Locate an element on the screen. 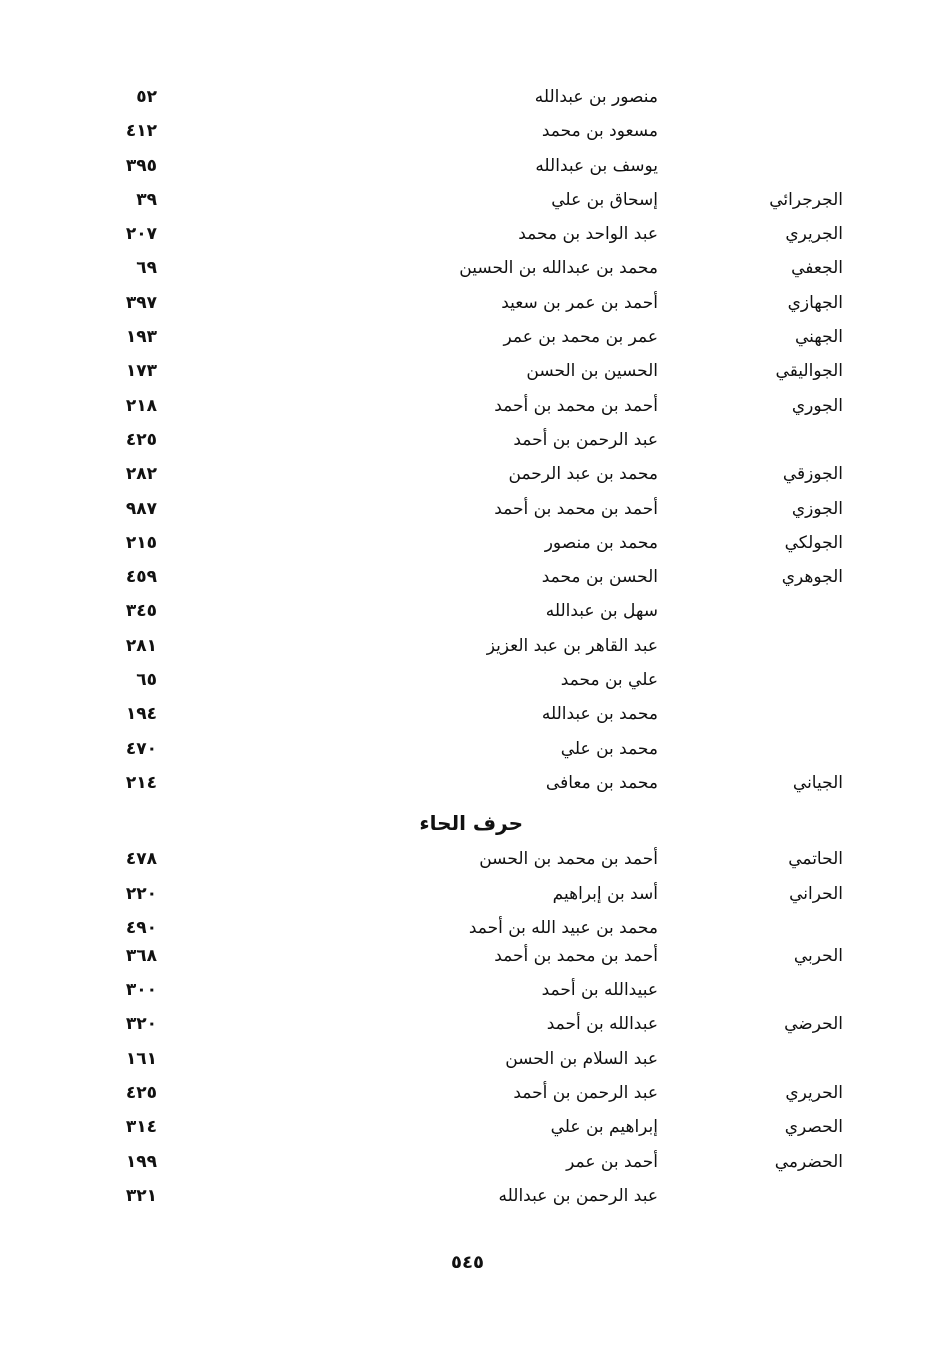 The image size is (935, 1371). index-entry: الحريري عبد الرحمن بن أحمد ٤٢٥ is located at coordinates (467, 1093).